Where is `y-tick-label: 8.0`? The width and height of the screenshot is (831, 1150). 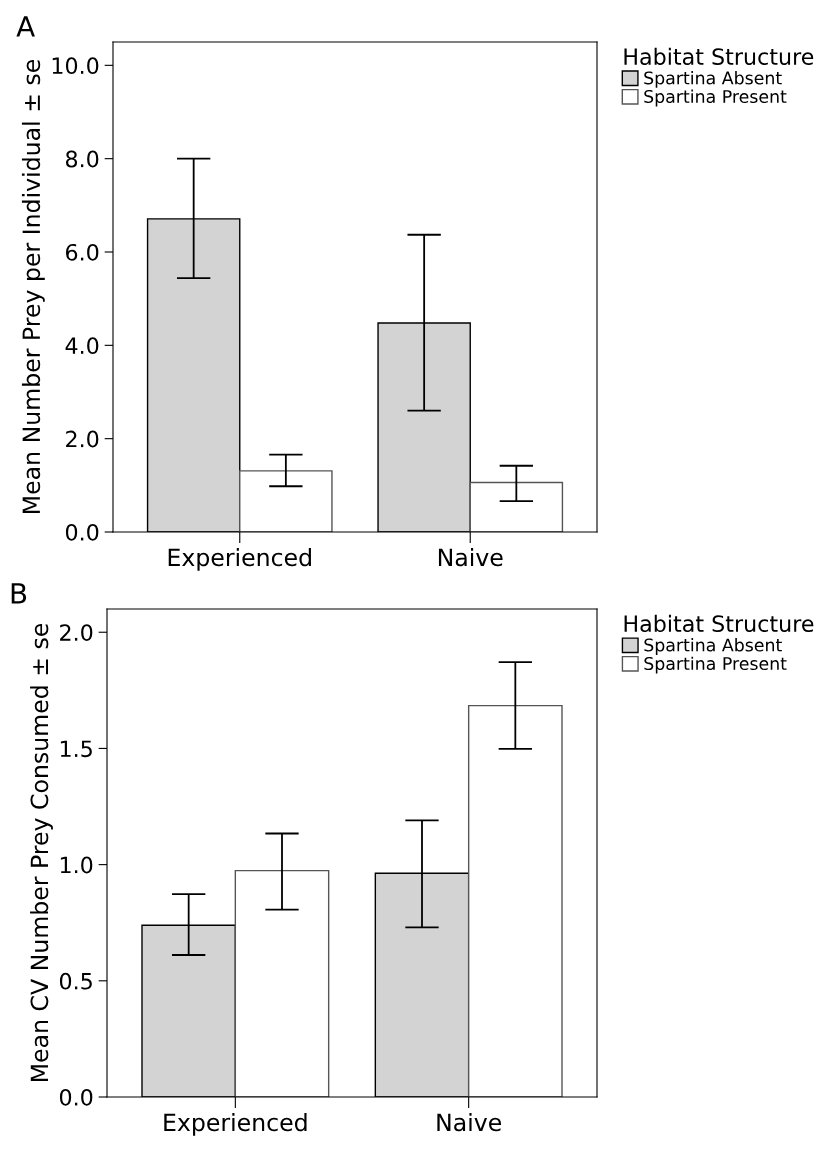
y-tick-label: 8.0 is located at coordinates (82, 159).